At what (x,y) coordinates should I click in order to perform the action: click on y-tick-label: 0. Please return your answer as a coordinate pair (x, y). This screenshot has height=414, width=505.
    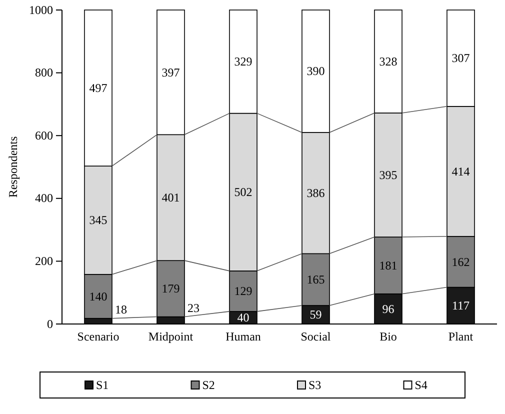
    Looking at the image, I should click on (50, 323).